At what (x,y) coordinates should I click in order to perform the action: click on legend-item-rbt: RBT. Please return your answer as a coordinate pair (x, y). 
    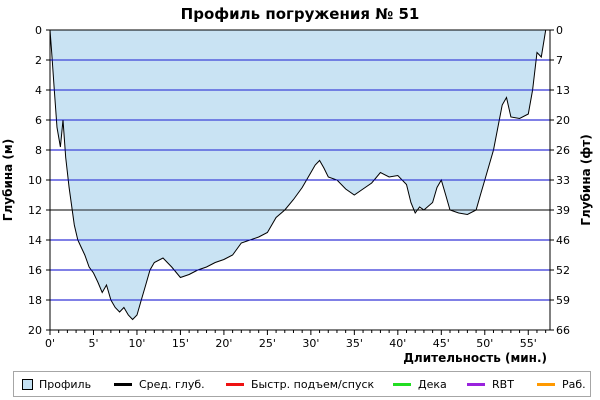
    Looking at the image, I should click on (490, 384).